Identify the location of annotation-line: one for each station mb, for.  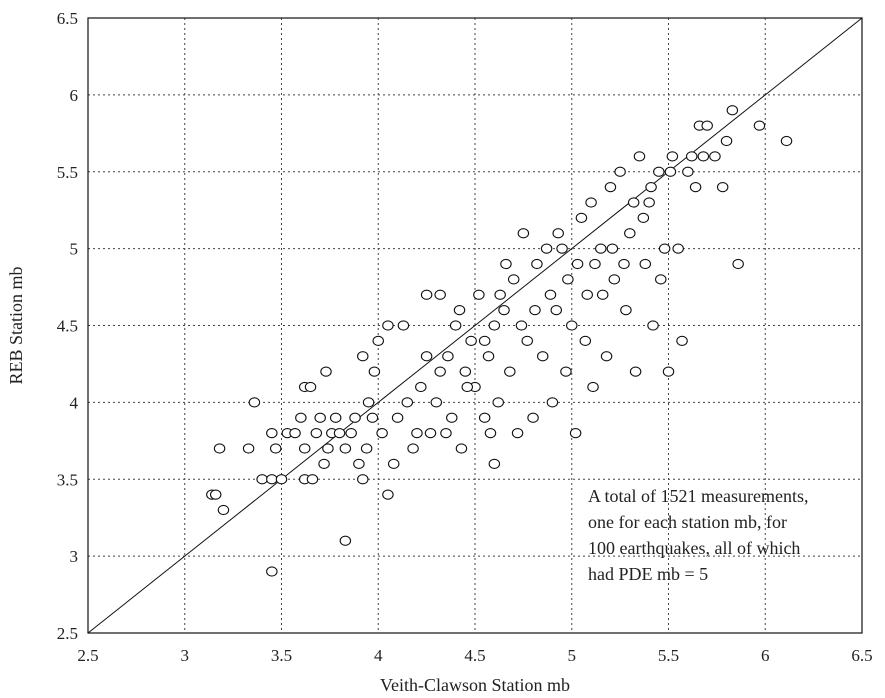
(687, 522).